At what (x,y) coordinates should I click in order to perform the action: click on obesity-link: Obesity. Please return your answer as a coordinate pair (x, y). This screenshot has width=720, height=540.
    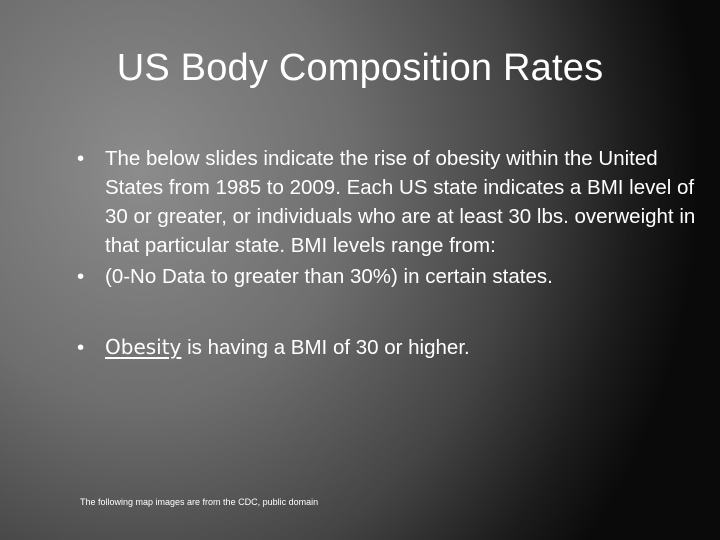
    Looking at the image, I should click on (143, 347).